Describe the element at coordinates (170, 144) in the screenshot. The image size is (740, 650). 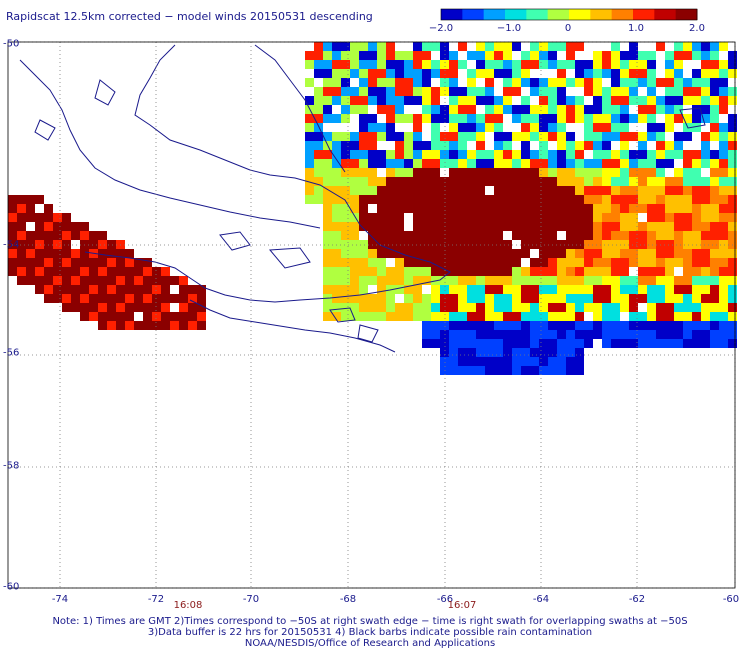
I see `coastline` at that location.